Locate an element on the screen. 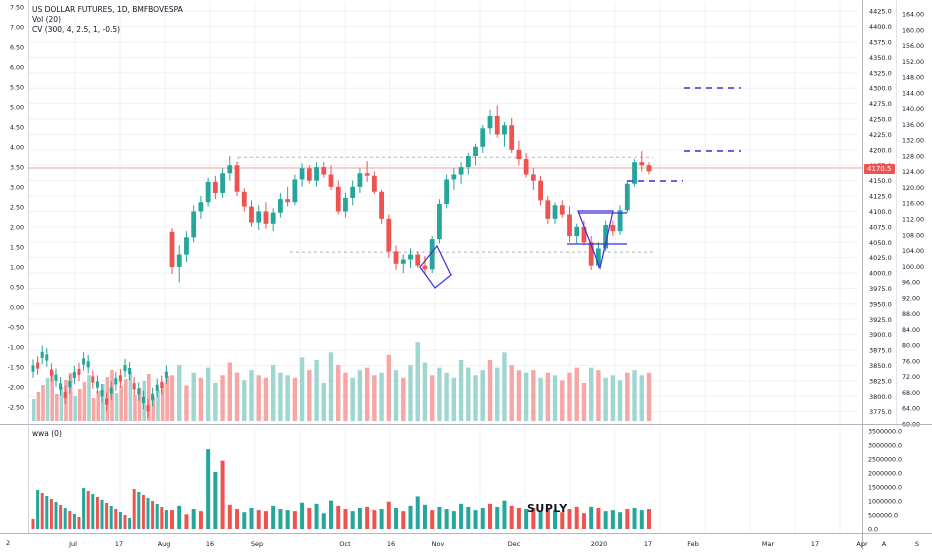 Image resolution: width=932 pixels, height=554 pixels. price-tick-label: 3825.0 is located at coordinates (880, 381).